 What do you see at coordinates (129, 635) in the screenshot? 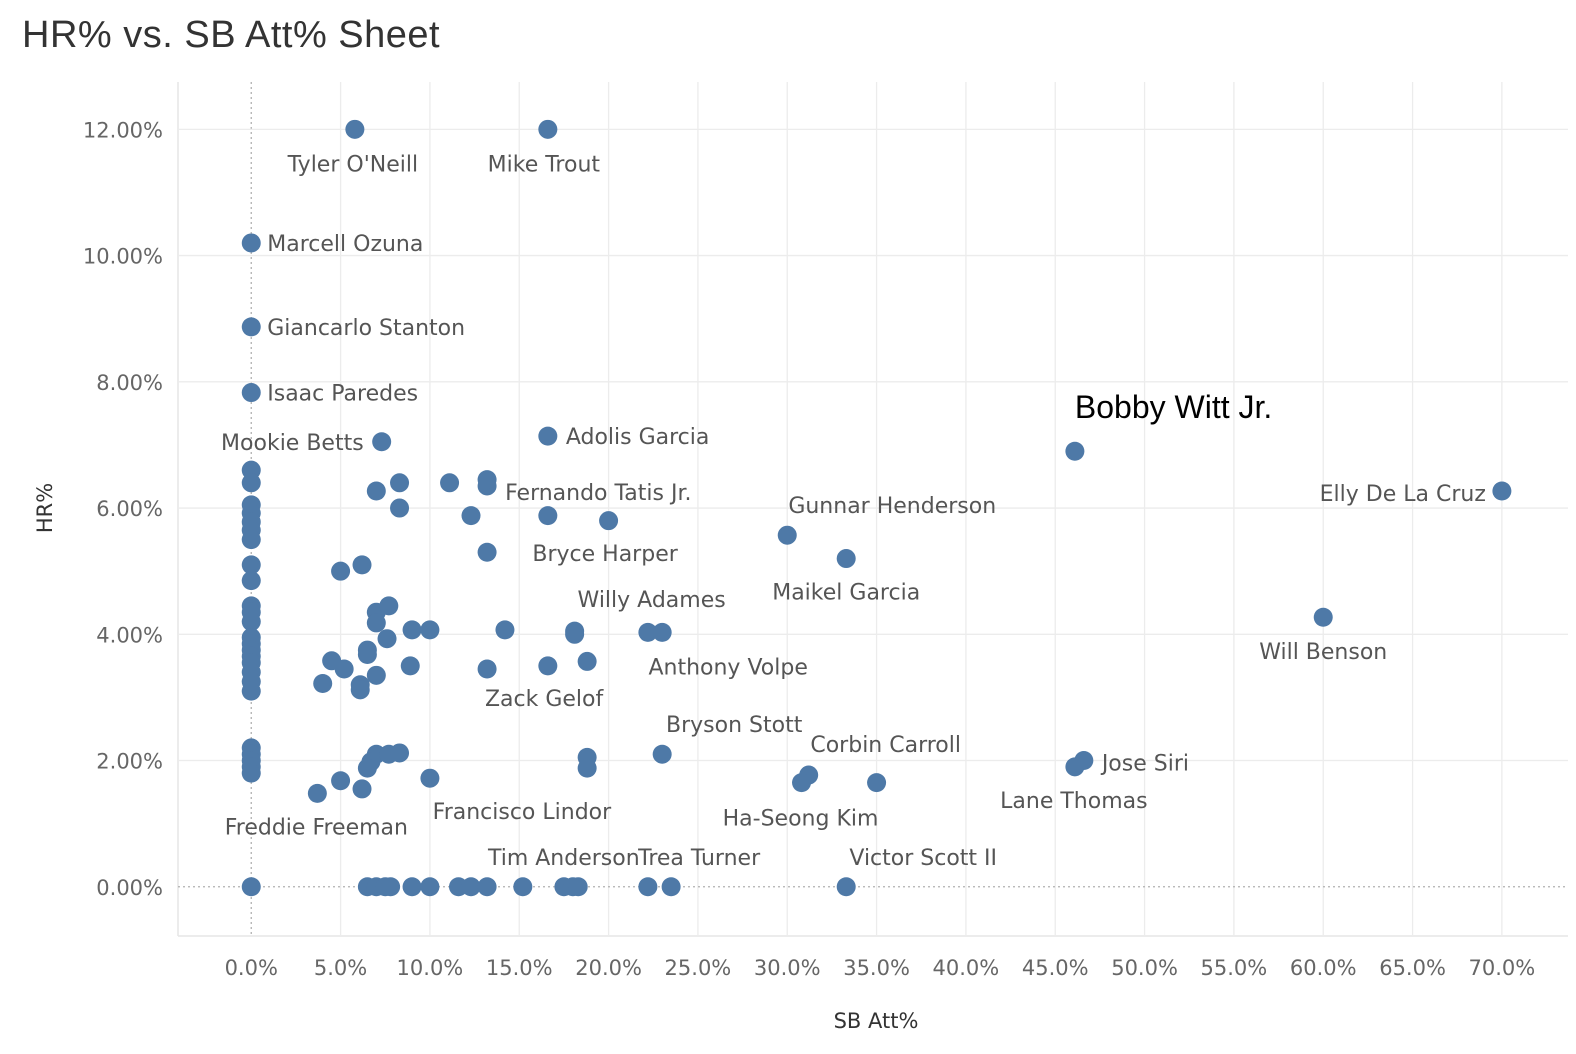
I see `y-tick-label: 4.00%` at bounding box center [129, 635].